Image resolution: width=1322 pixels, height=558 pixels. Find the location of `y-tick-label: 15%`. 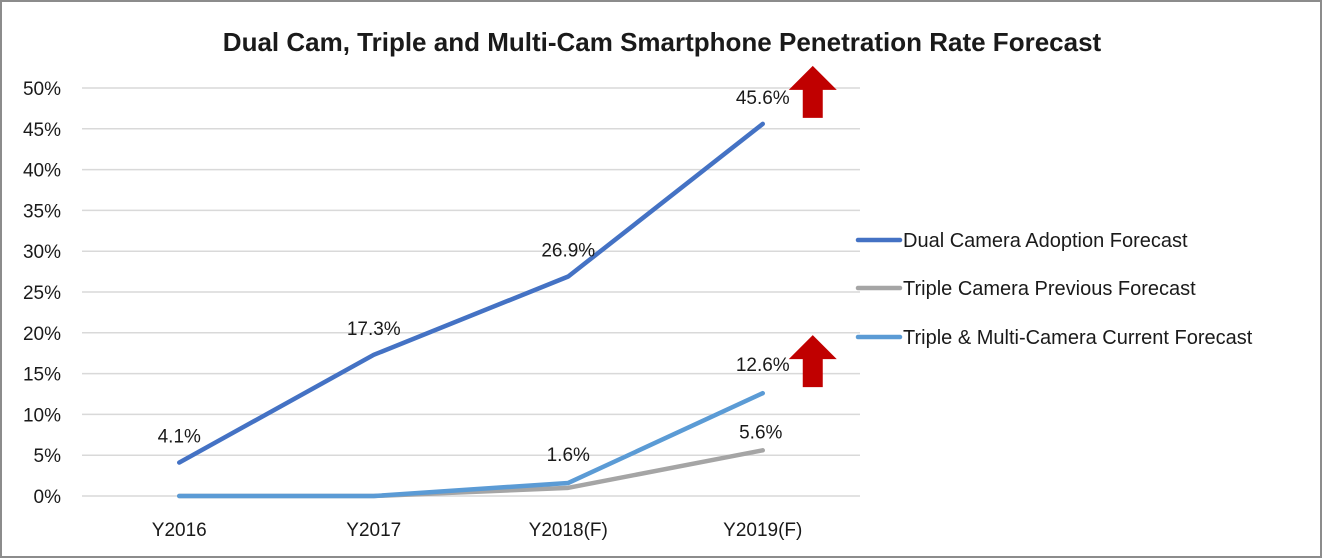

y-tick-label: 15% is located at coordinates (42, 375).